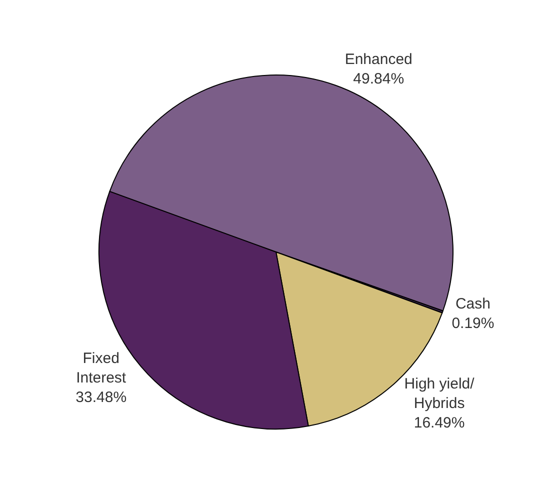 The height and width of the screenshot is (504, 552). What do you see at coordinates (378, 79) in the screenshot?
I see `data-label: 49.84%` at bounding box center [378, 79].